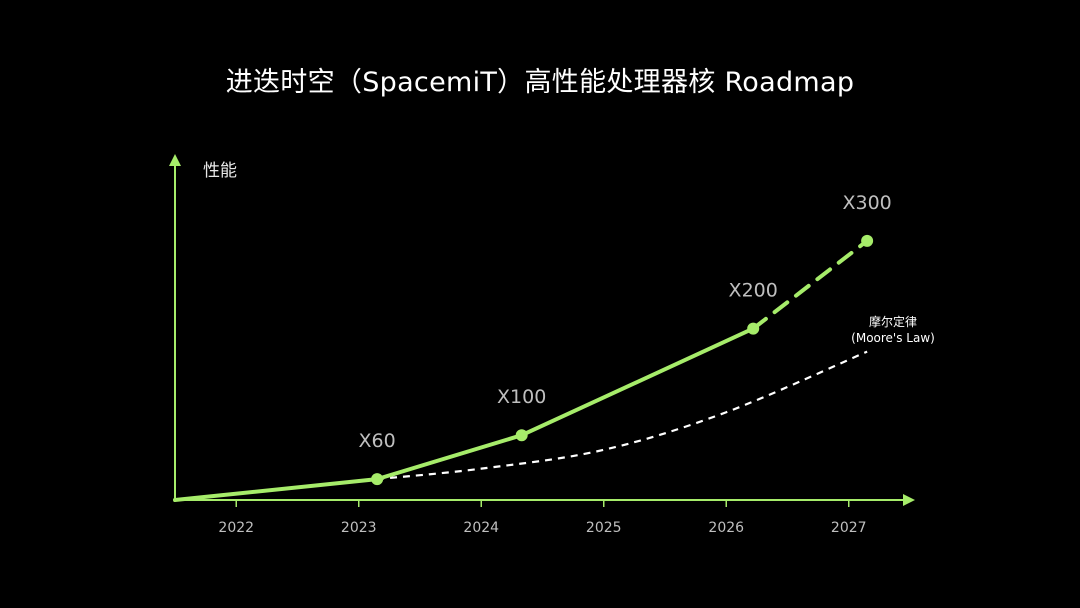  What do you see at coordinates (542, 518) in the screenshot?
I see `x-ticks: 2022 2023 2024 2025 2026 2027` at bounding box center [542, 518].